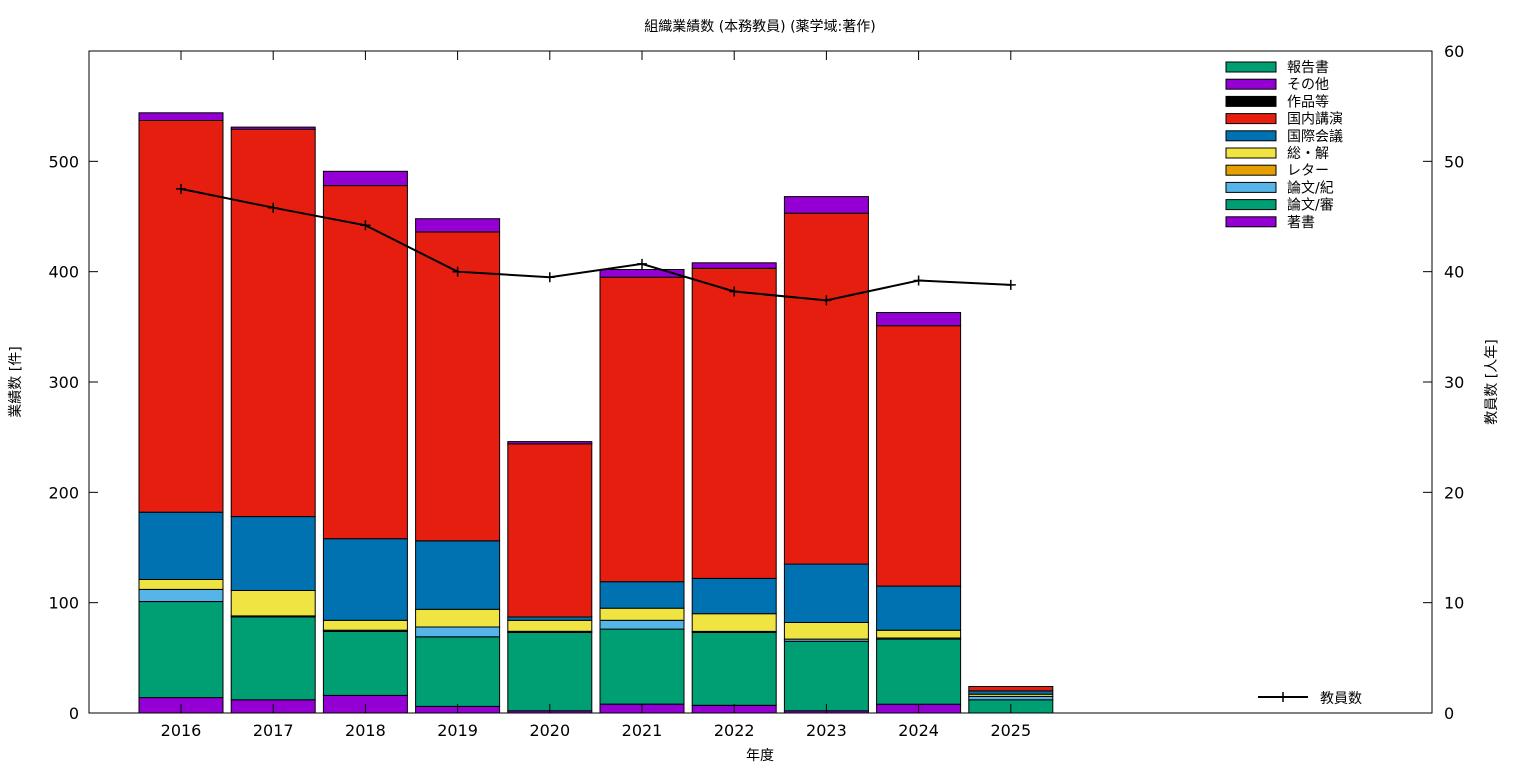  Describe the element at coordinates (1308, 85) in the screenshot. I see `legend-label: その他` at that location.